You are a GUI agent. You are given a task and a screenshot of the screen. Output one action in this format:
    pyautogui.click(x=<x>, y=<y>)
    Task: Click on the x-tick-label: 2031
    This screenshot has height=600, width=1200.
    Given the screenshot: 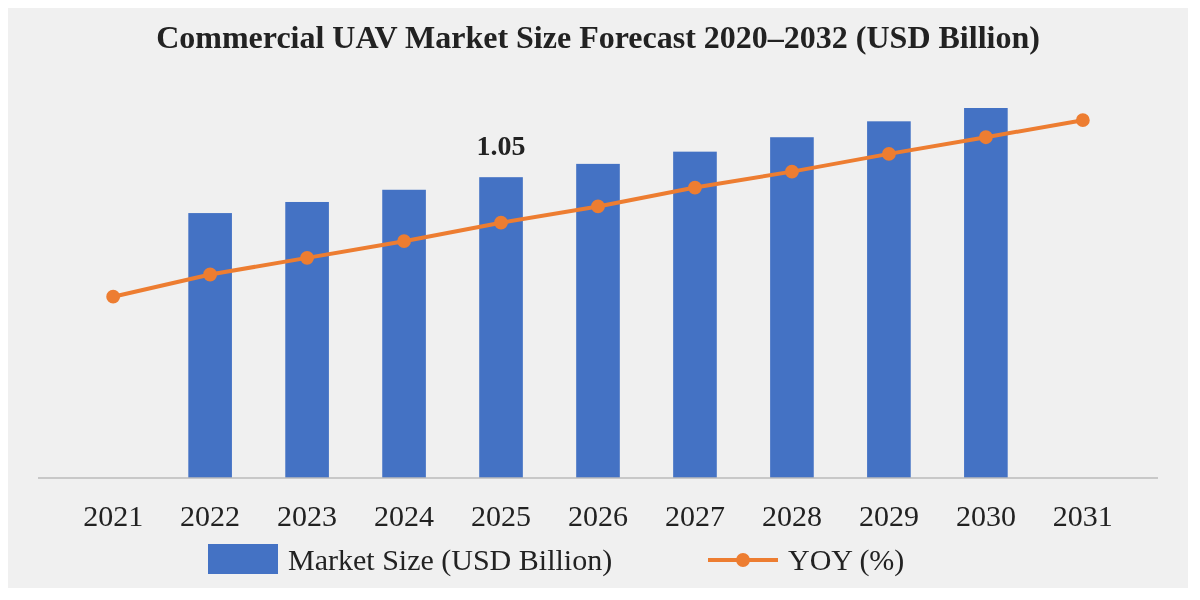 What is the action you would take?
    pyautogui.click(x=1082, y=515)
    